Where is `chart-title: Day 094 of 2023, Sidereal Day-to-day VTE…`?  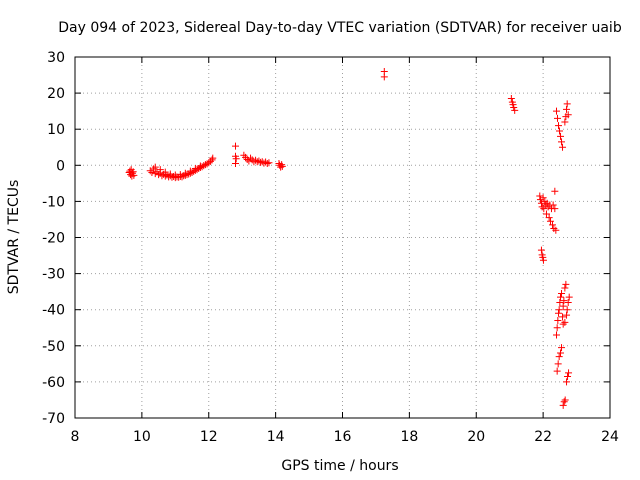
chart-title: Day 094 of 2023, Sidereal Day-to-day VTE… is located at coordinates (340, 28).